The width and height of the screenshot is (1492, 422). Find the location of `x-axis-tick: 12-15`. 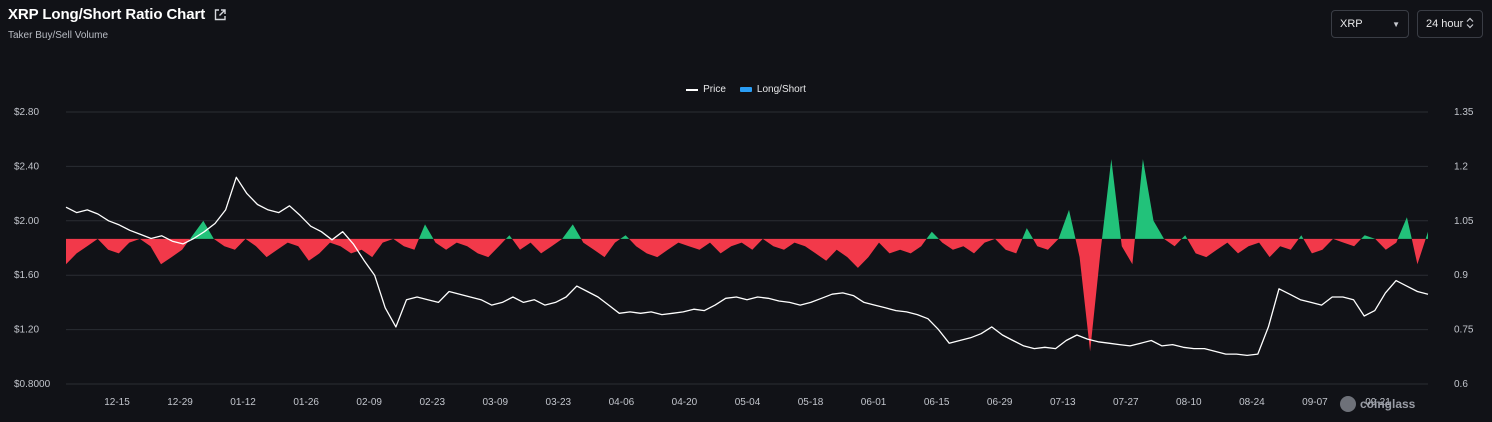

x-axis-tick: 12-15 is located at coordinates (117, 402).